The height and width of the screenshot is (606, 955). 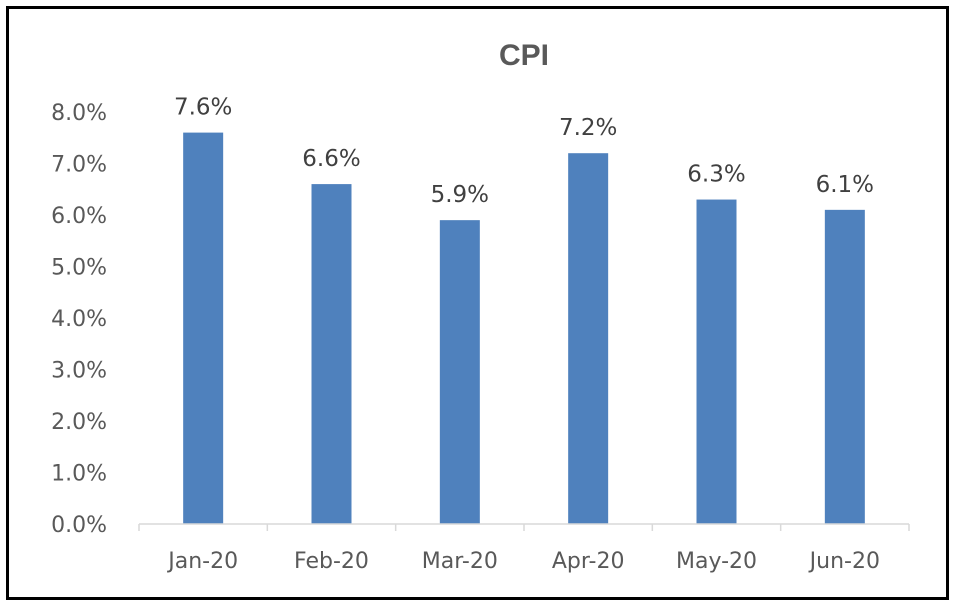 What do you see at coordinates (844, 561) in the screenshot?
I see `x-tick-label: Jun-20` at bounding box center [844, 561].